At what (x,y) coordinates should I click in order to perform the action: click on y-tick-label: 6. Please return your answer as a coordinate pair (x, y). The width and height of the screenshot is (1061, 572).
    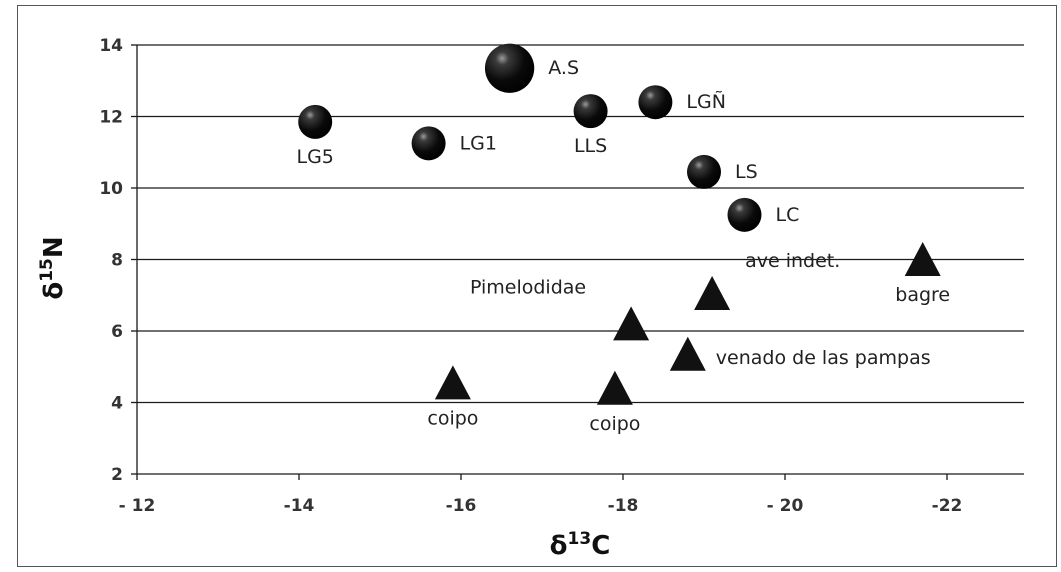
    Looking at the image, I should click on (117, 332).